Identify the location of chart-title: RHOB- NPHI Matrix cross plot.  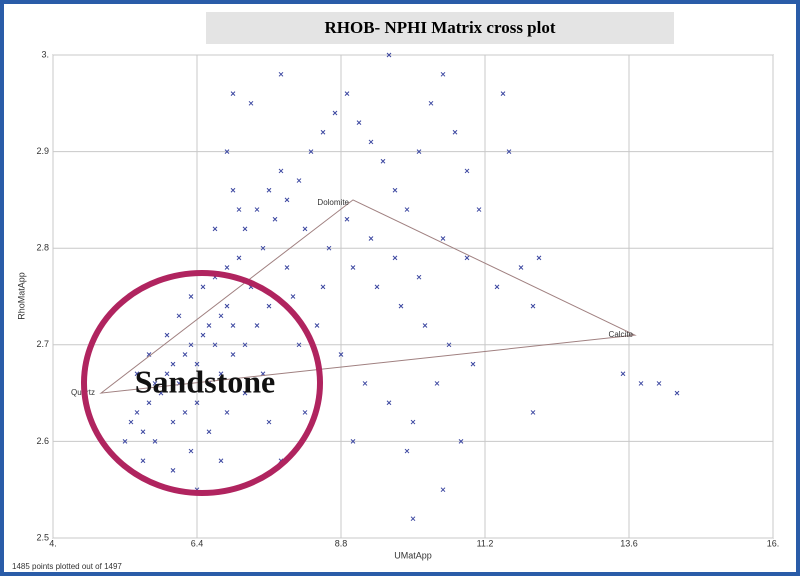
(439, 27).